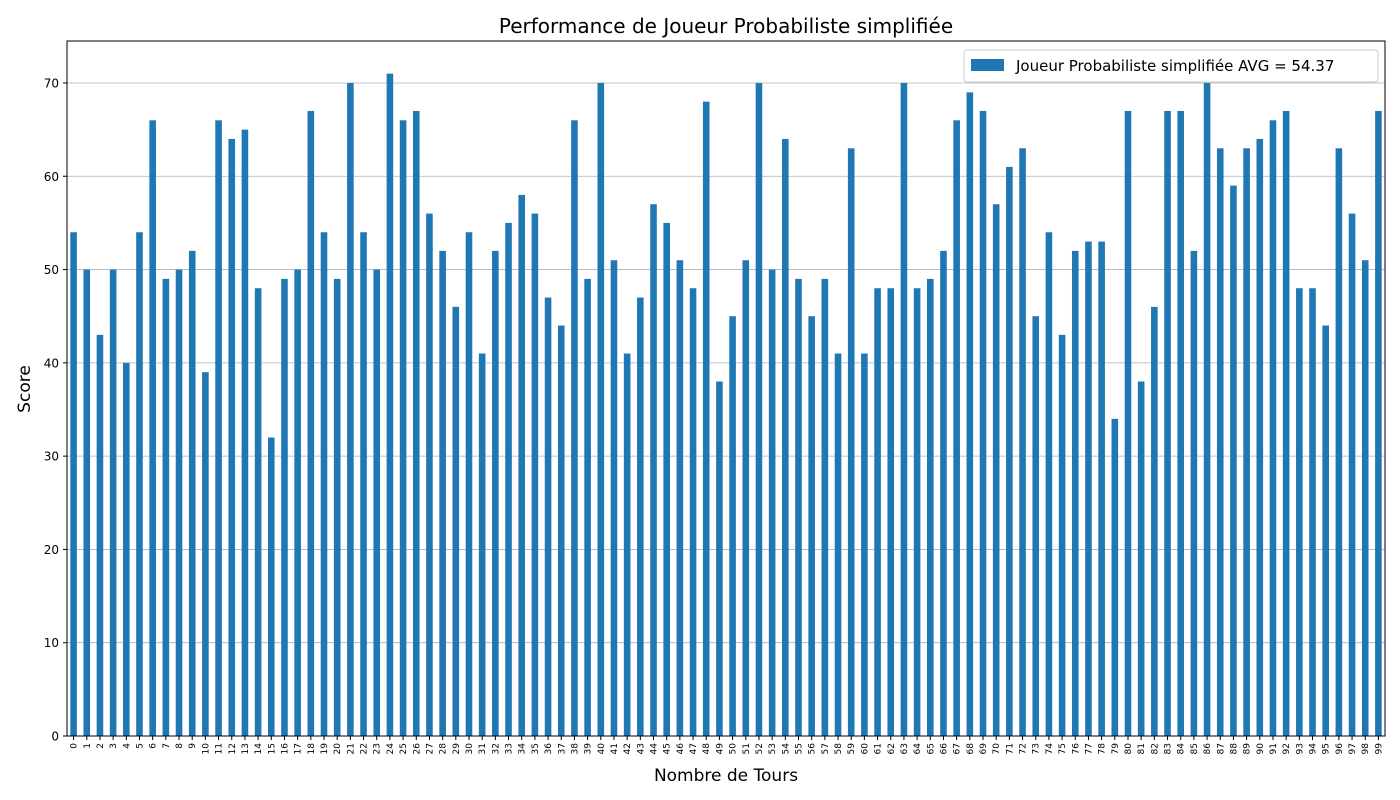  What do you see at coordinates (220, 748) in the screenshot?
I see `x-tick-label: 11` at bounding box center [220, 748].